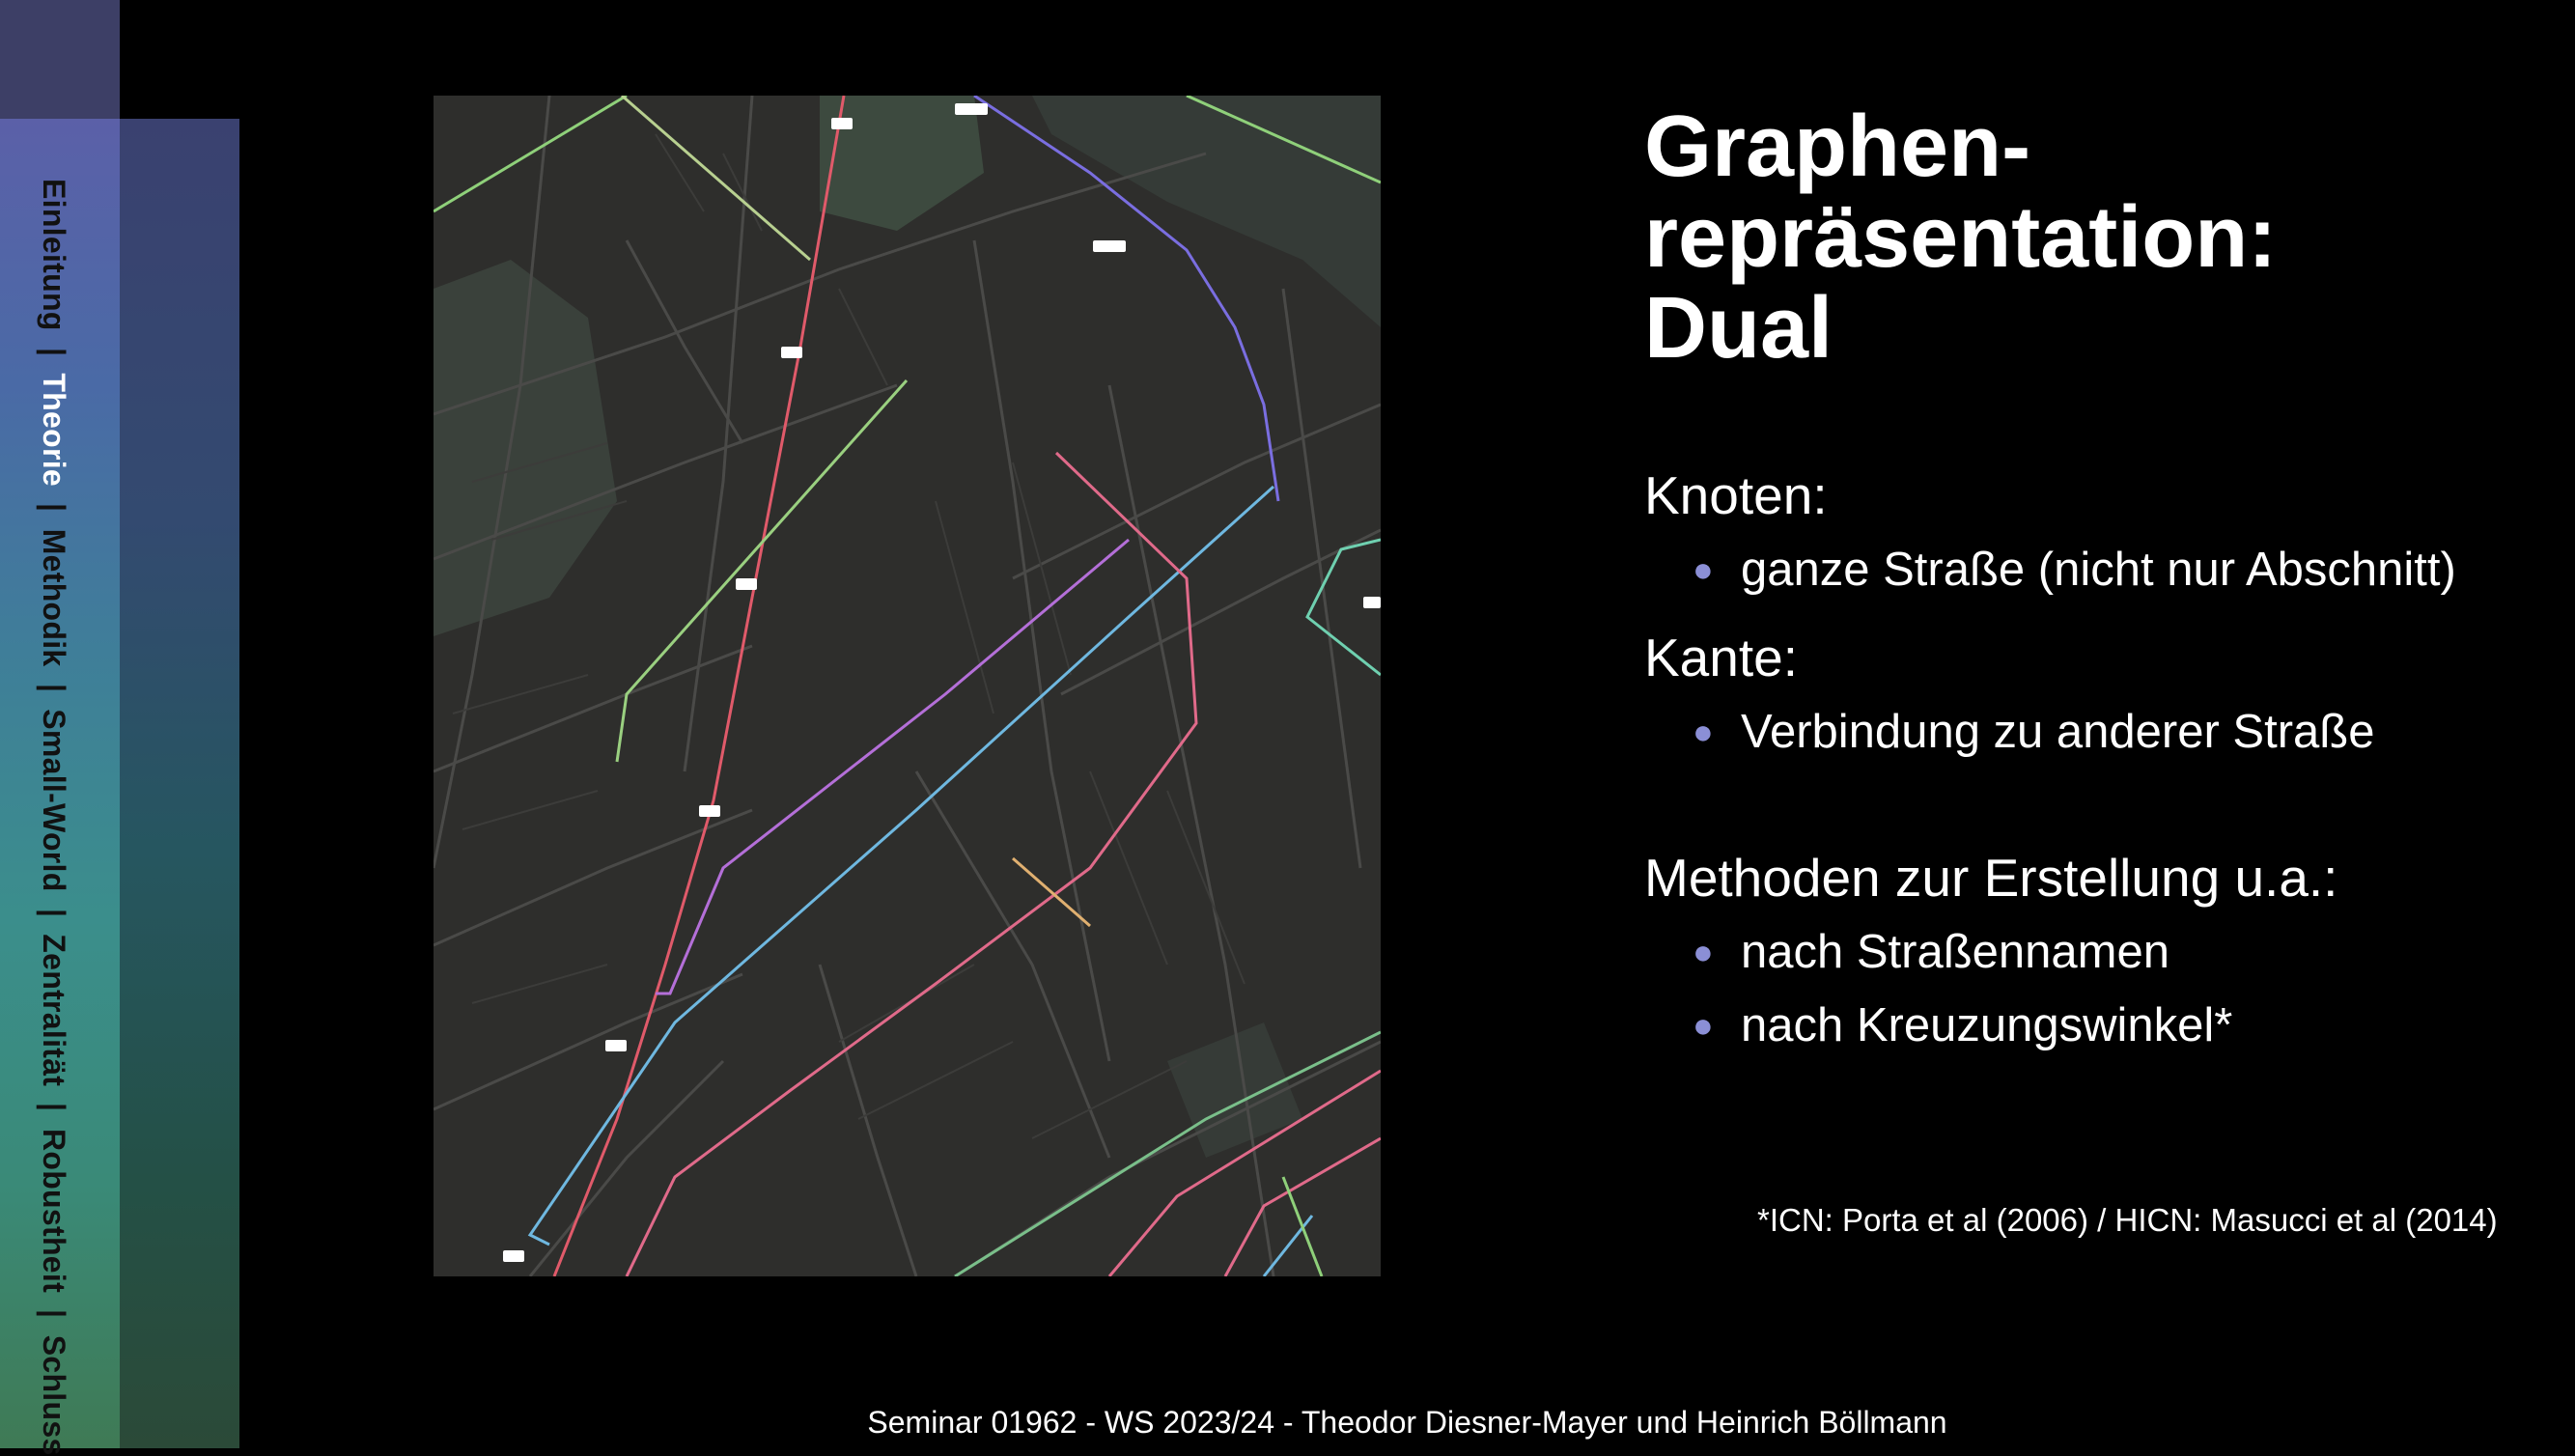 This screenshot has width=2575, height=1456. Describe the element at coordinates (179, 784) in the screenshot. I see `sidebar-strip-right` at that location.